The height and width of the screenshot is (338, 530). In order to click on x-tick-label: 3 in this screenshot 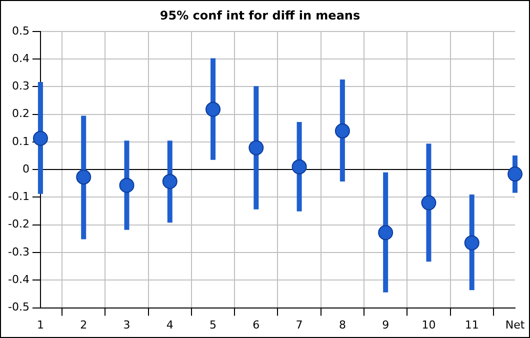, I will do `click(126, 325)`.